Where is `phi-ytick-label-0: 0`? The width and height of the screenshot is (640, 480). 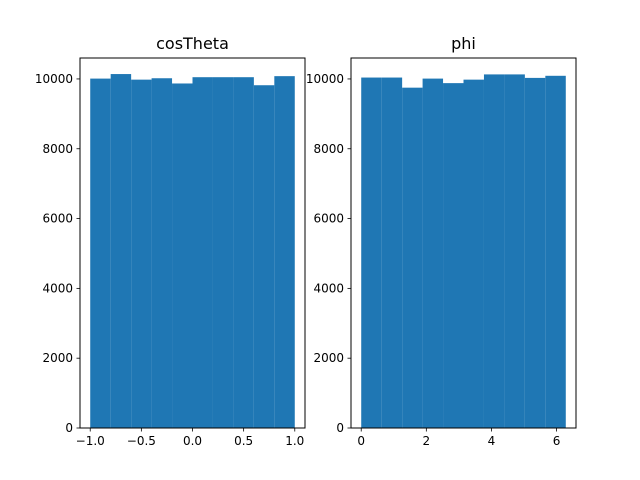
phi-ytick-label-0: 0 is located at coordinates (340, 428).